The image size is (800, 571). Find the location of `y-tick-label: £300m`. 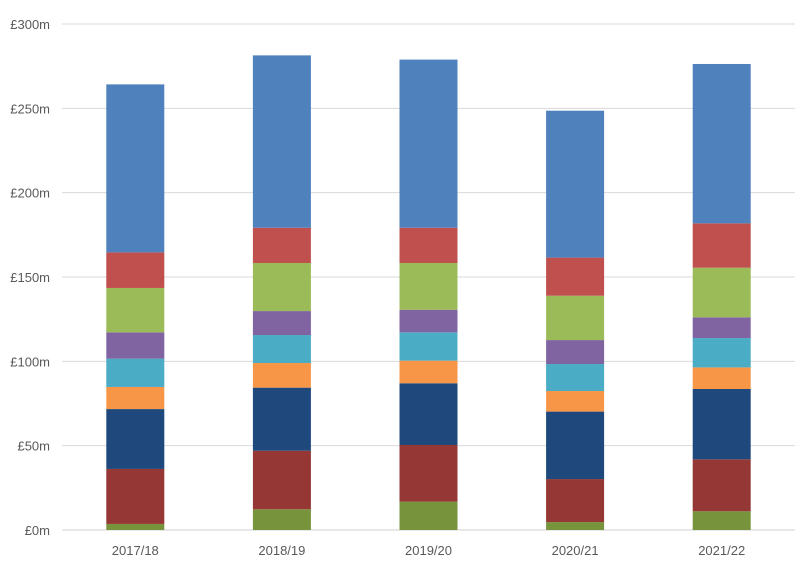

y-tick-label: £300m is located at coordinates (30, 24).